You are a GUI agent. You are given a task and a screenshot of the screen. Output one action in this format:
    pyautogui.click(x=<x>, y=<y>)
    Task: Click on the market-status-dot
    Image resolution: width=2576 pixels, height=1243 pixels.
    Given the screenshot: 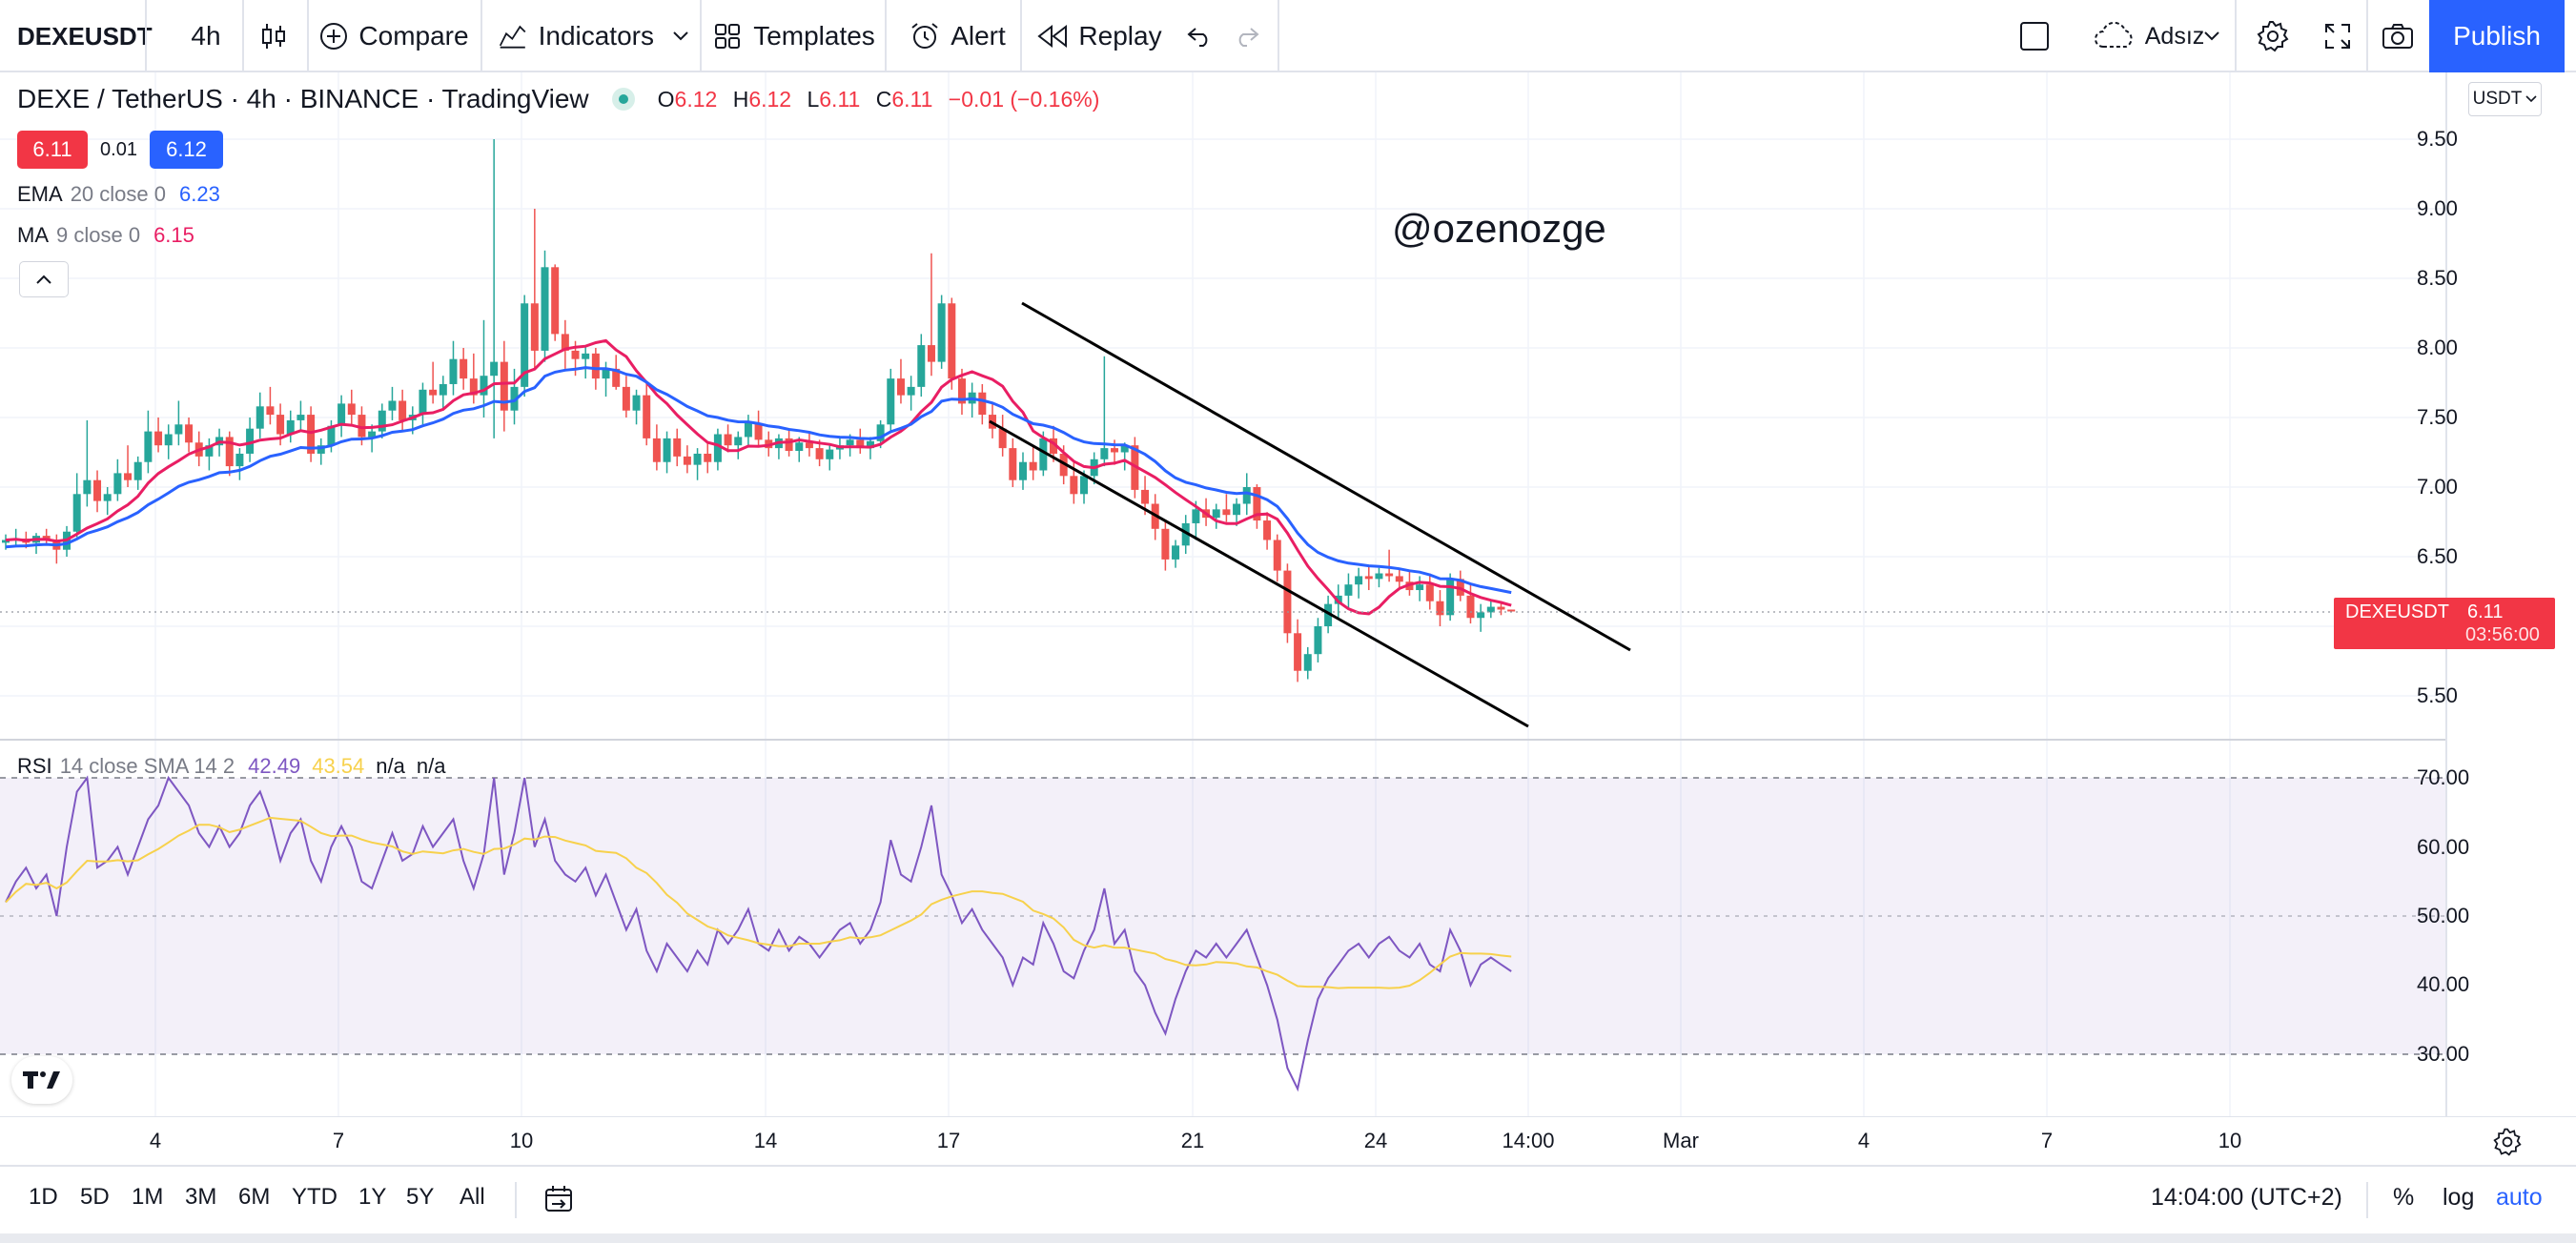 What is the action you would take?
    pyautogui.click(x=623, y=100)
    